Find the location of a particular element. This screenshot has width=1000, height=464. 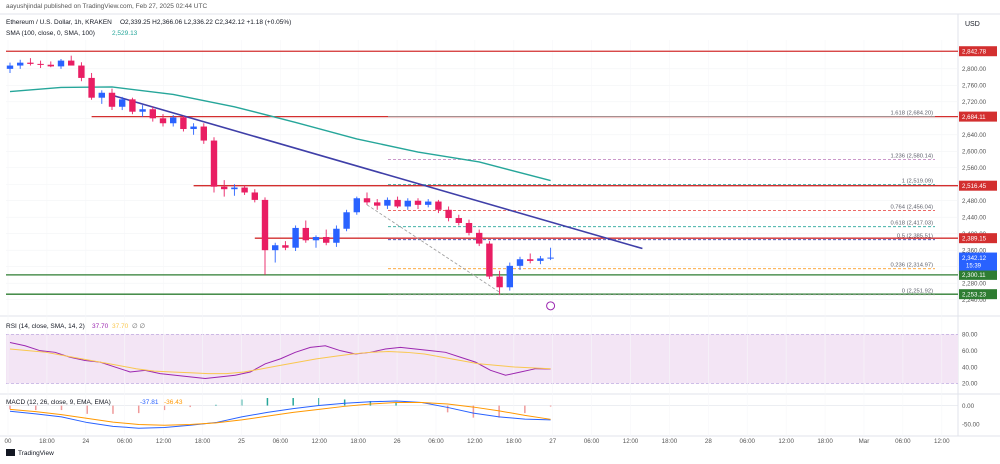

fib-level-label: 0.618 (2,417.03) is located at coordinates (911, 224).